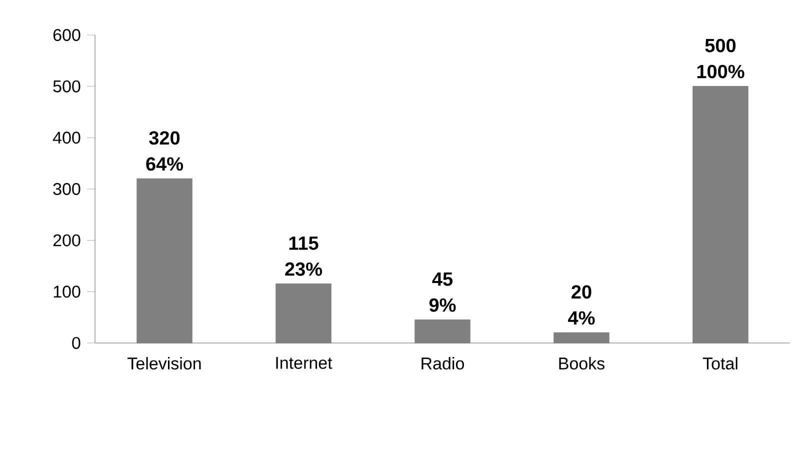  What do you see at coordinates (66, 138) in the screenshot?
I see `y-tick-label: 400` at bounding box center [66, 138].